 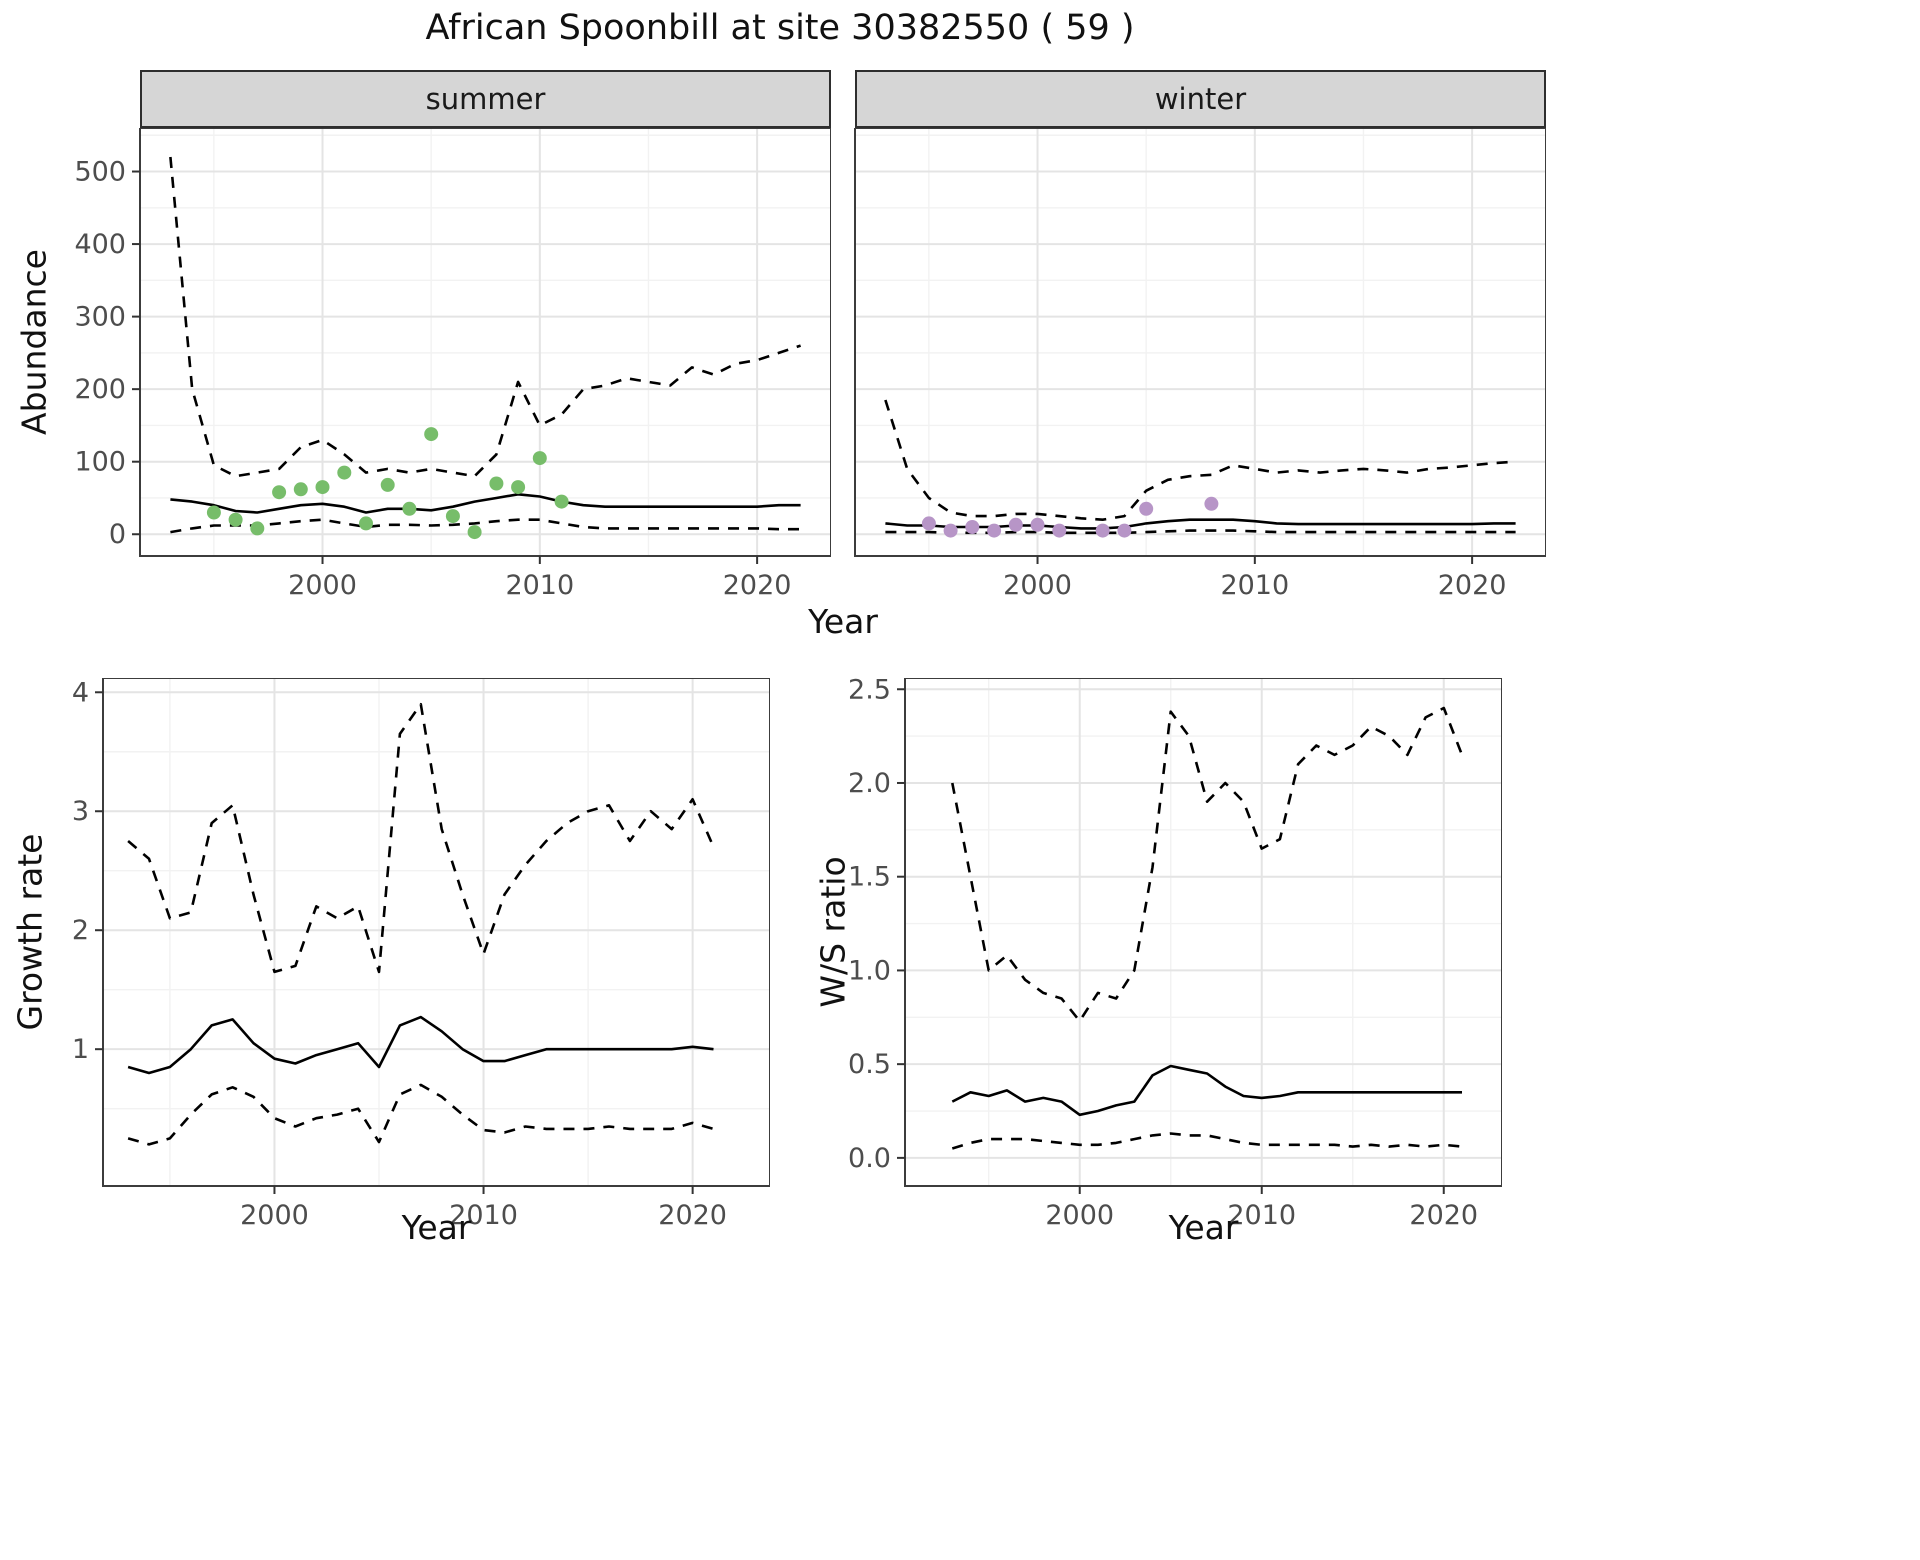 I want to click on chart-ws-ratio: 2000 2010 2020 0.0 0.5 1.0 1.5 2.0 2.5, so click(x=1169, y=955).